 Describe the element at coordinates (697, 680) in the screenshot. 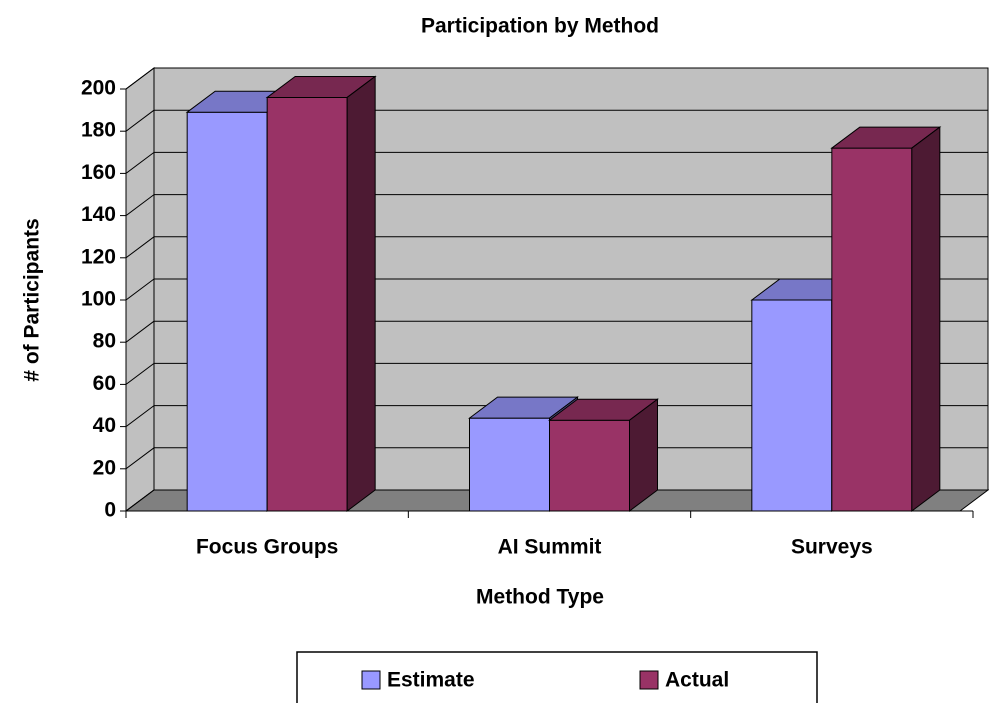

I see `legend-label: Actual` at that location.